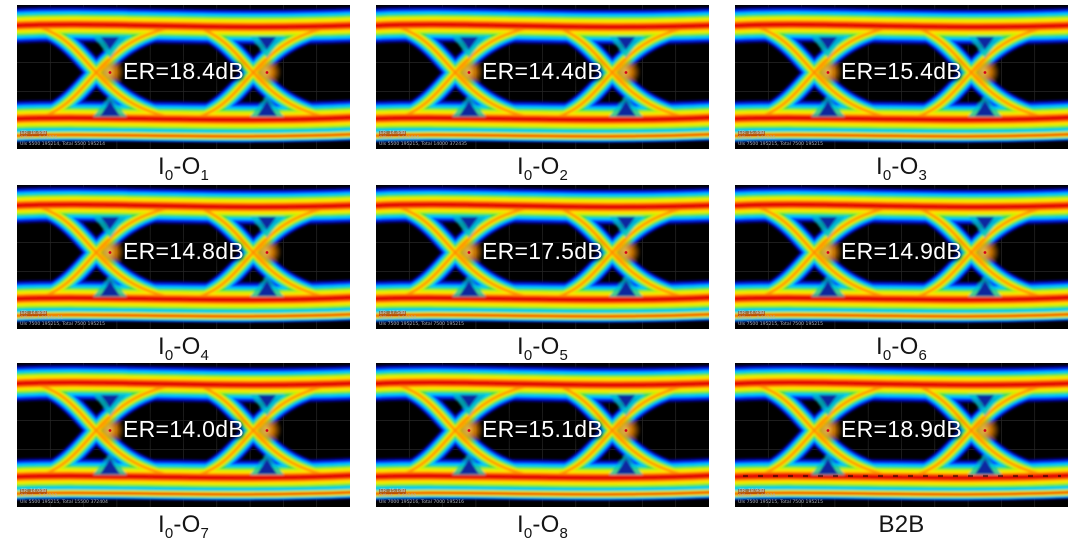  I want to click on caption-text: 7, so click(205, 532).